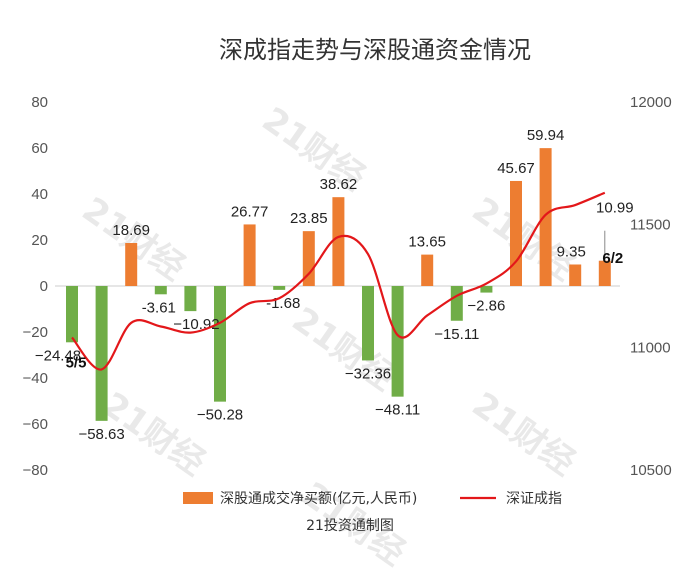  I want to click on bar-value-label: -1.68, so click(283, 303).